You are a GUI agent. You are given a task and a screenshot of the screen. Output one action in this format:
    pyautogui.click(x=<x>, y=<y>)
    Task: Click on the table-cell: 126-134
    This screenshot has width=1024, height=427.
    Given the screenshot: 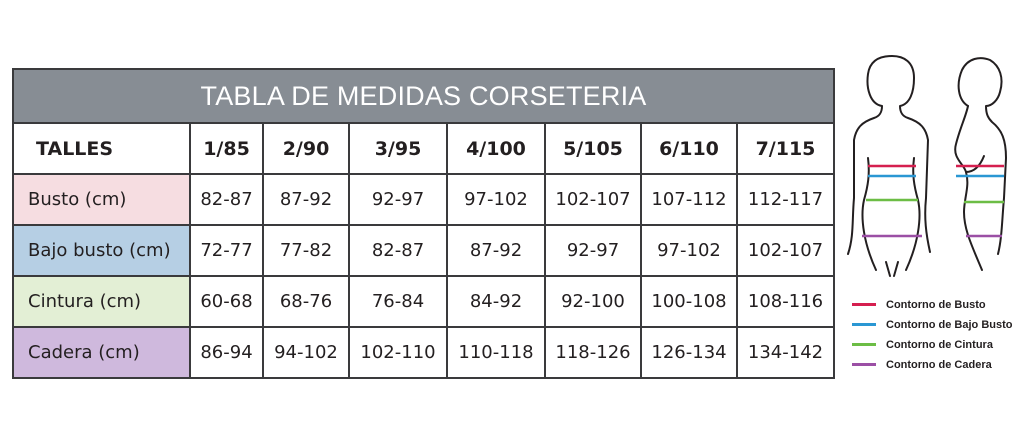 What is the action you would take?
    pyautogui.click(x=689, y=352)
    